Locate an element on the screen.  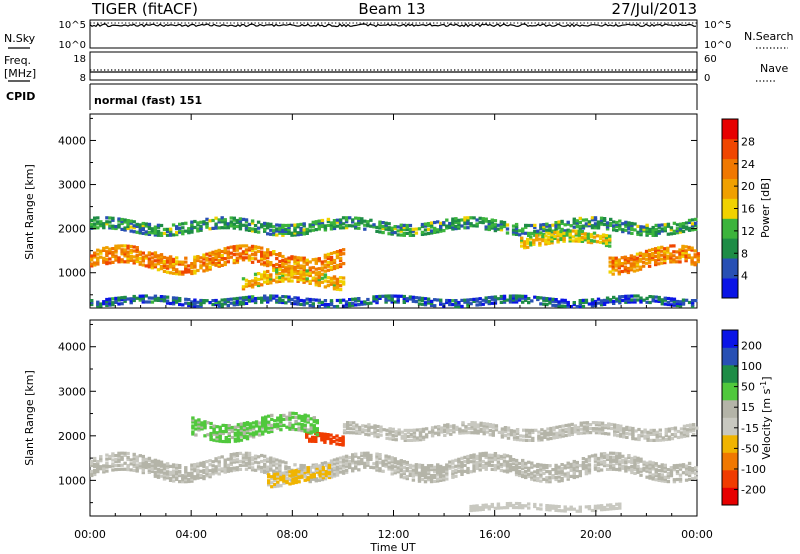
x-tick-label: 04:00 is located at coordinates (191, 534).